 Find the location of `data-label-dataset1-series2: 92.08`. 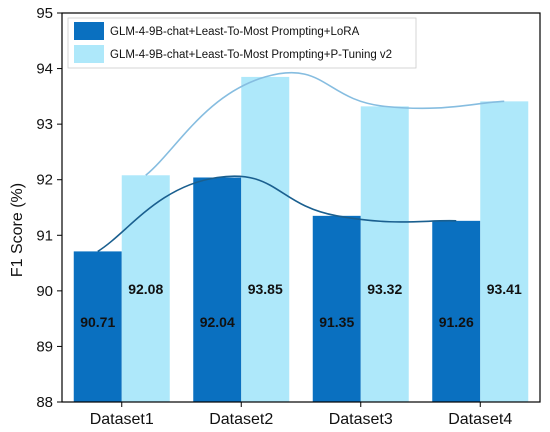

data-label-dataset1-series2: 92.08 is located at coordinates (145, 289).